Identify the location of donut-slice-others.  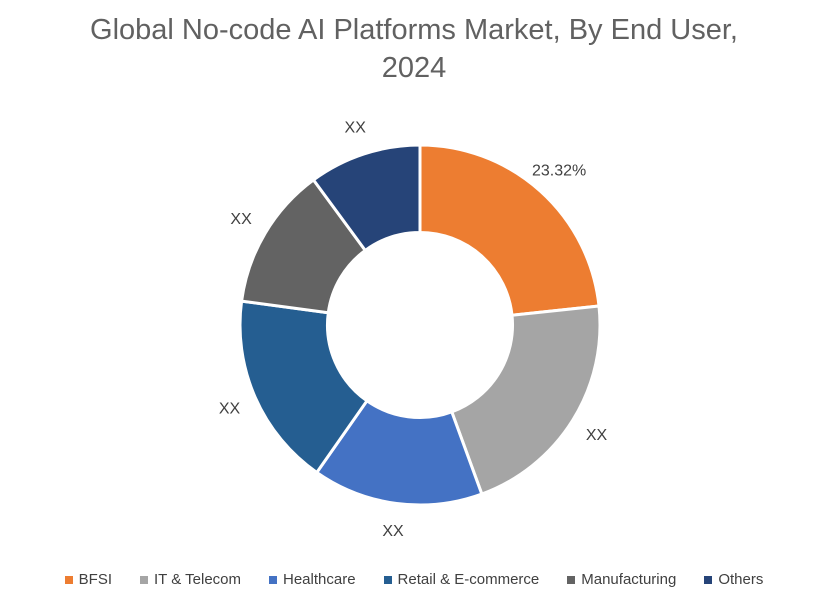
(366, 197).